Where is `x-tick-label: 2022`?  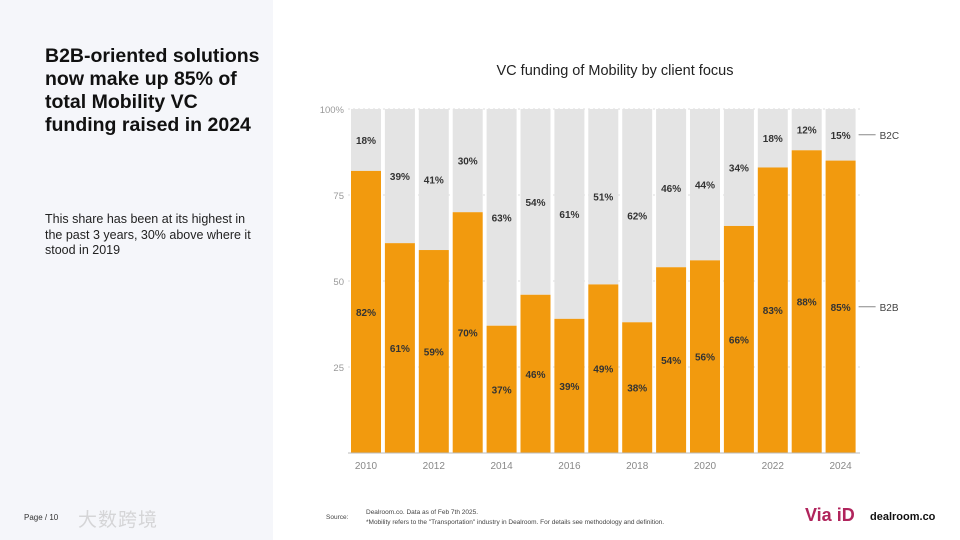
x-tick-label: 2022 is located at coordinates (773, 466).